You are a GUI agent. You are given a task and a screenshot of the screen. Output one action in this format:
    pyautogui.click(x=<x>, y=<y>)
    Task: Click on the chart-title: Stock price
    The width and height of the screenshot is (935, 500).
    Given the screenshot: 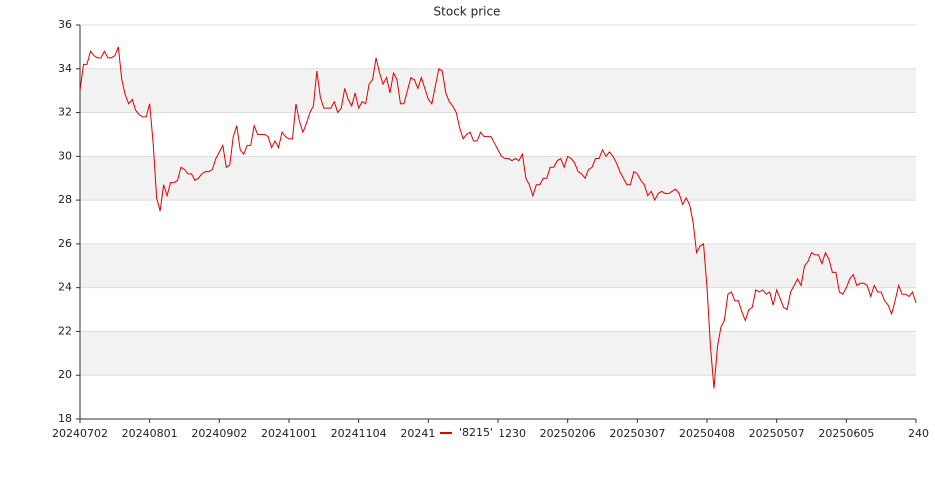 What is the action you would take?
    pyautogui.click(x=467, y=12)
    